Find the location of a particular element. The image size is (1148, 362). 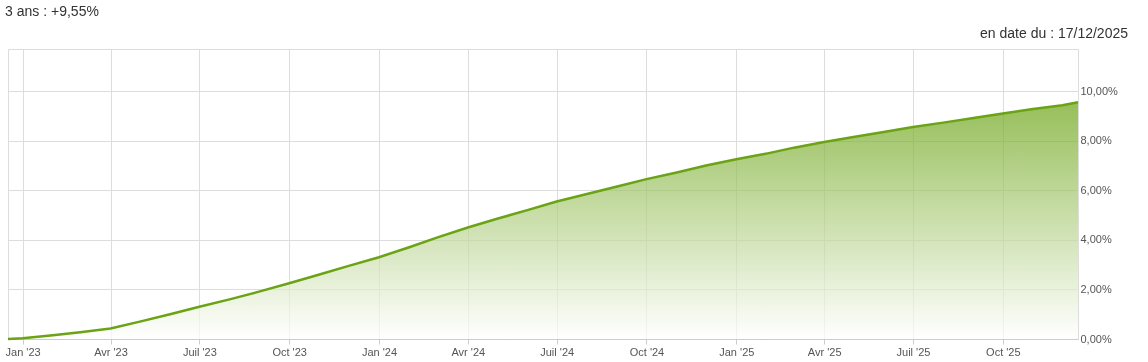

x-tick-label: Avr '24 is located at coordinates (468, 351).